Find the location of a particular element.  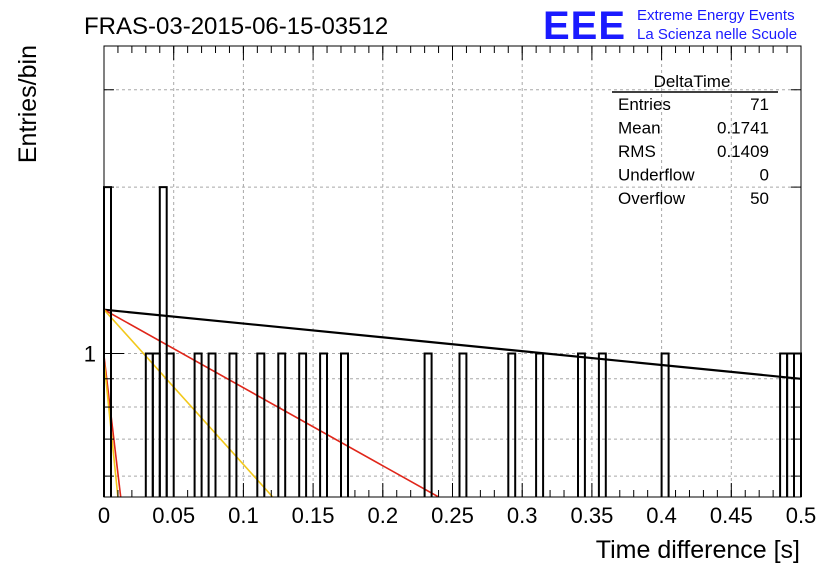

stats-title: DeltaTime is located at coordinates (692, 81).